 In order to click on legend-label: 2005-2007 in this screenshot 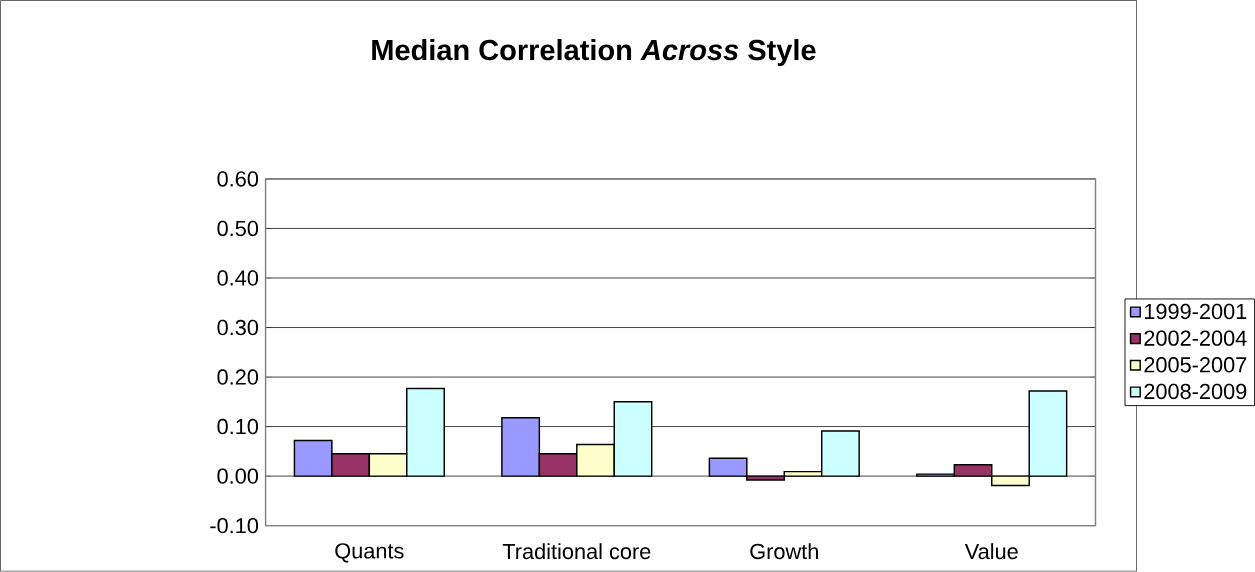, I will do `click(1195, 365)`.